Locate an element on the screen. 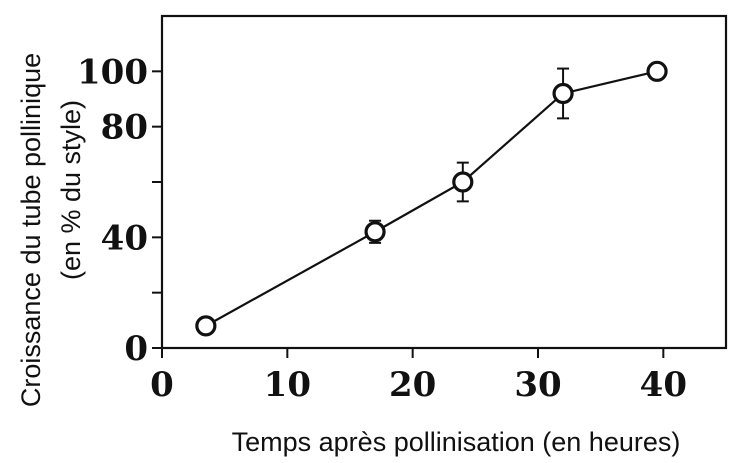  x-tick-label: 0 is located at coordinates (162, 385).